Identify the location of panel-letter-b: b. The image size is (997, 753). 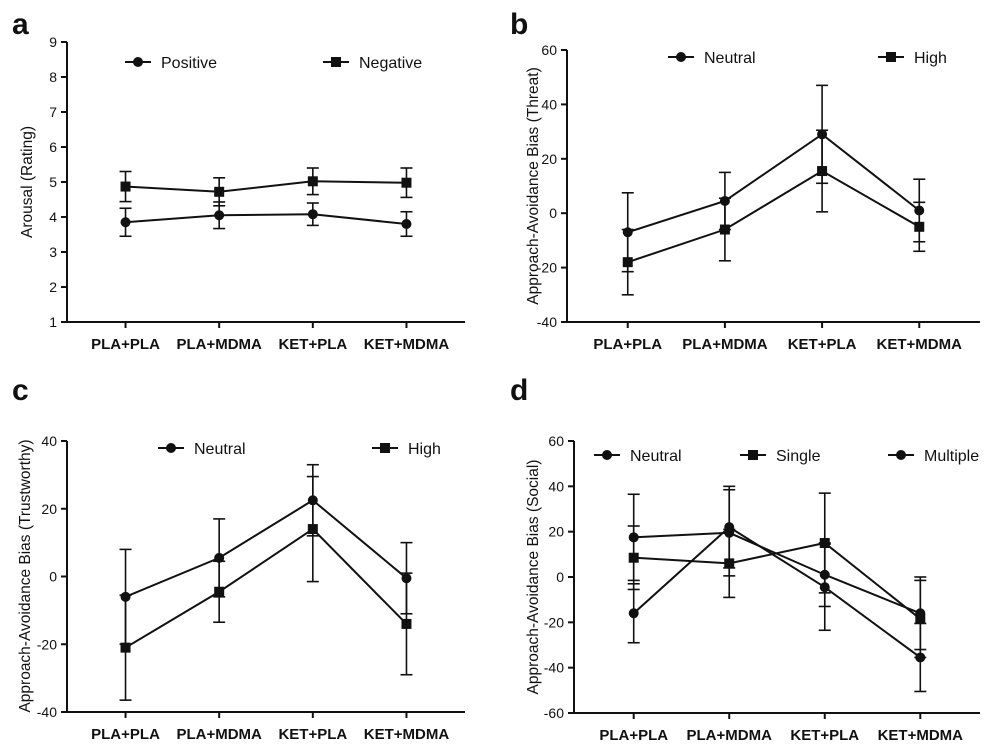
(519, 24).